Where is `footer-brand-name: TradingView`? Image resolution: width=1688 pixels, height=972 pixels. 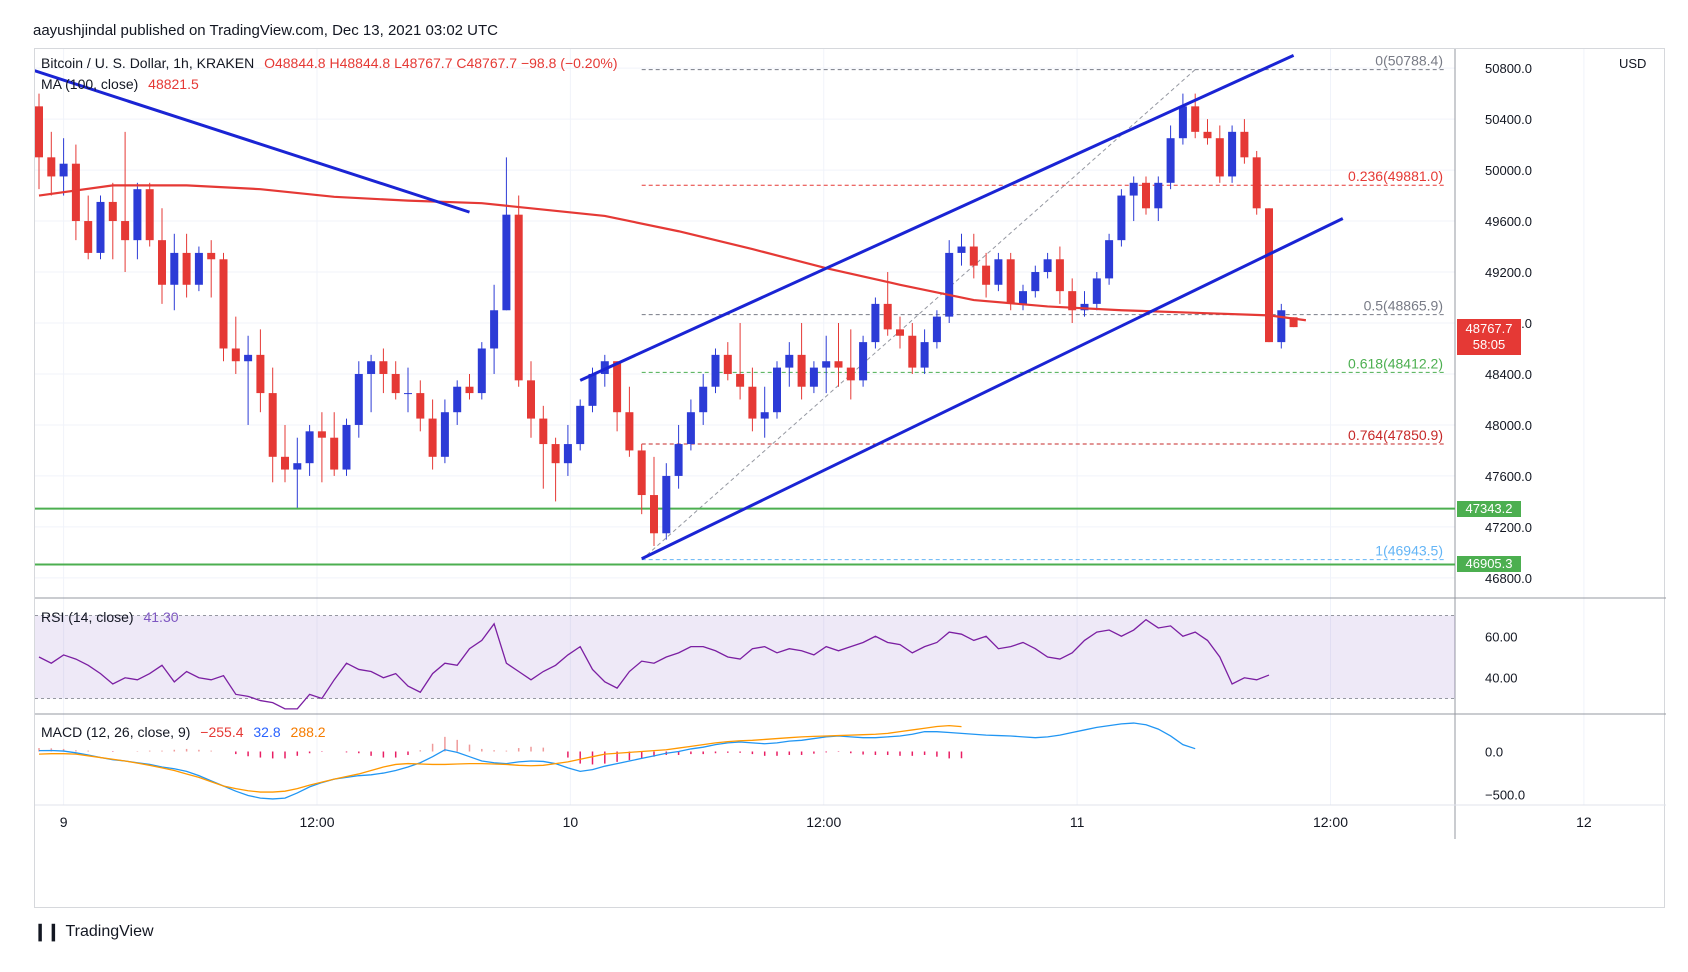 footer-brand-name: TradingView is located at coordinates (109, 931).